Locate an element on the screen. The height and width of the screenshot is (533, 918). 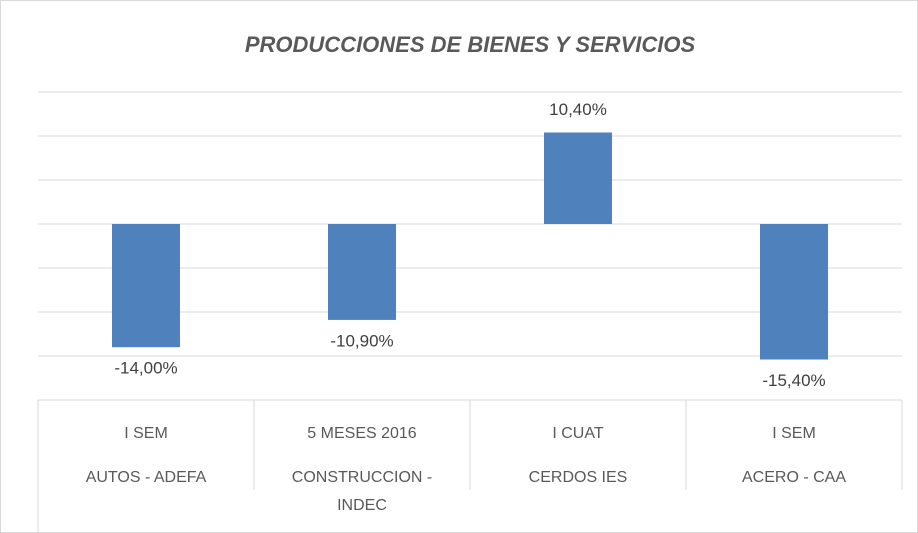
category-label-outer: I CUAT is located at coordinates (578, 433).